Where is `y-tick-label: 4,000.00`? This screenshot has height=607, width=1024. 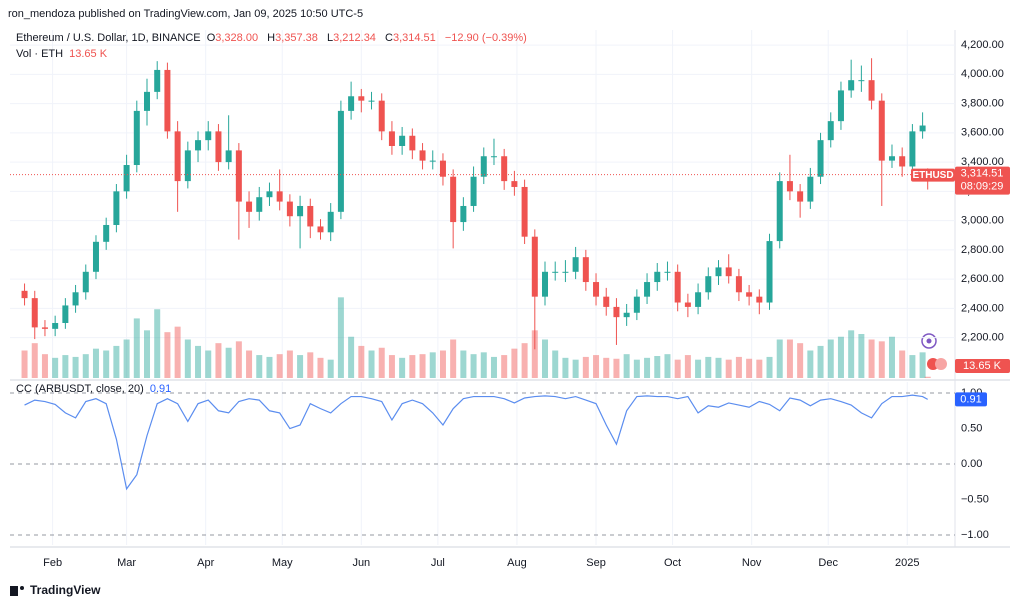 y-tick-label: 4,000.00 is located at coordinates (982, 74).